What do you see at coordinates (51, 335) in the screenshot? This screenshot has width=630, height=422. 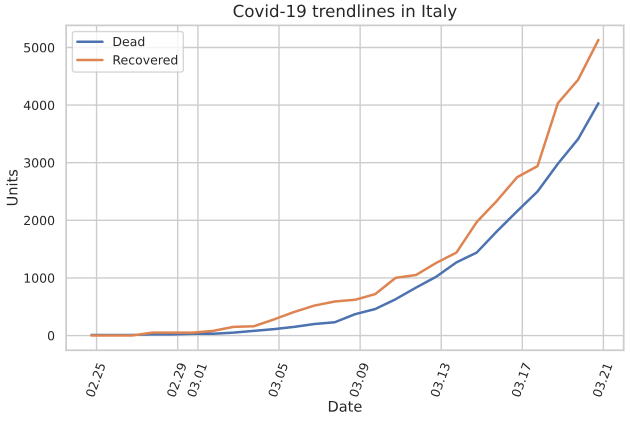 I see `y-tick-label: 0` at bounding box center [51, 335].